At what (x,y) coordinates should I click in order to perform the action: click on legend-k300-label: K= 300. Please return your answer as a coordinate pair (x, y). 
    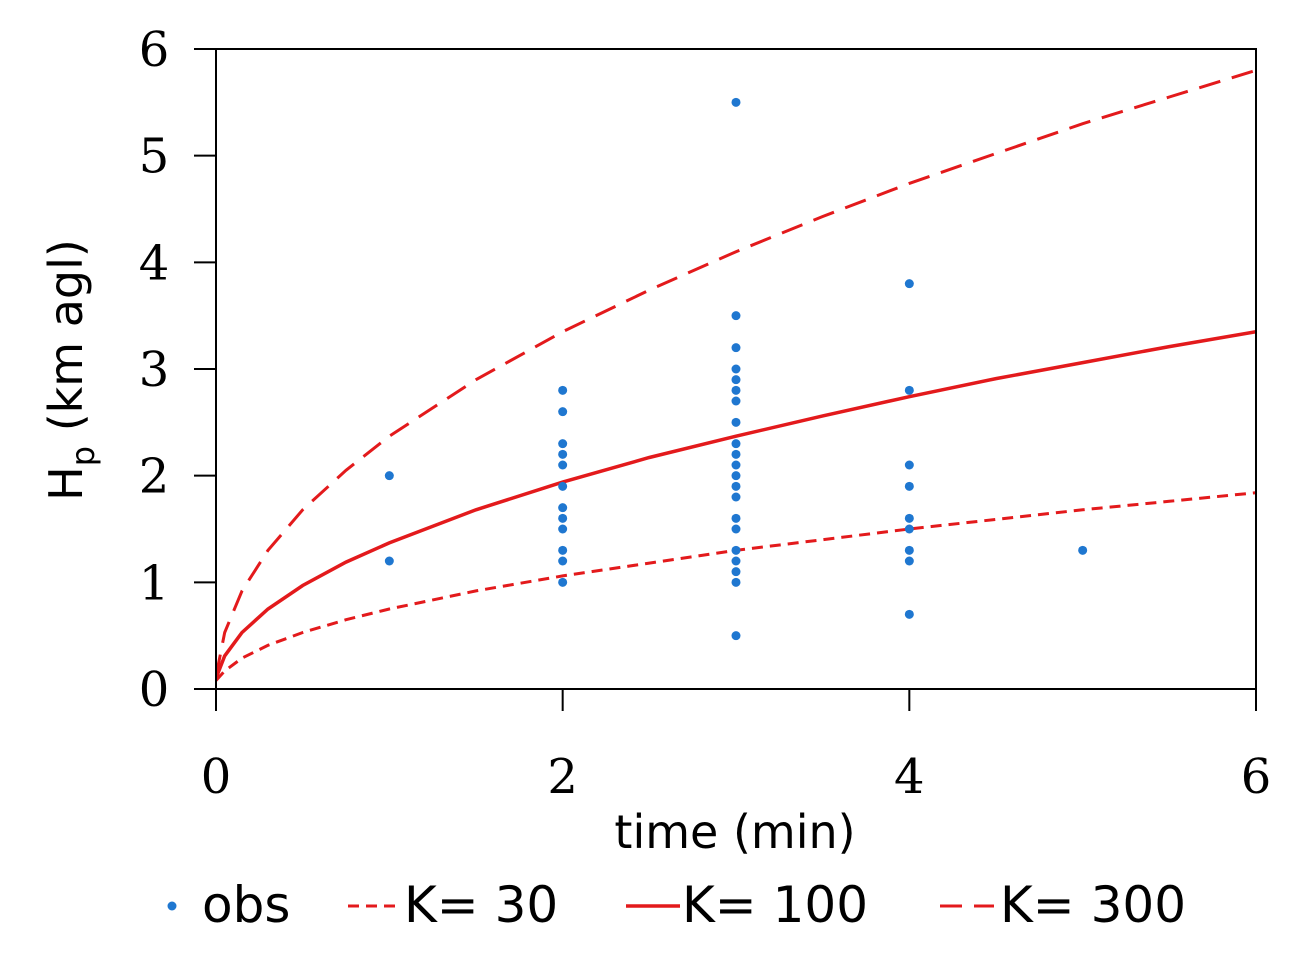
    Looking at the image, I should click on (1093, 905).